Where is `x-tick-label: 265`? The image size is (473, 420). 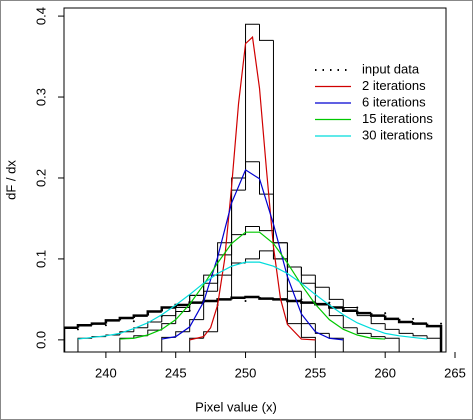 x-tick-label: 265 is located at coordinates (455, 372).